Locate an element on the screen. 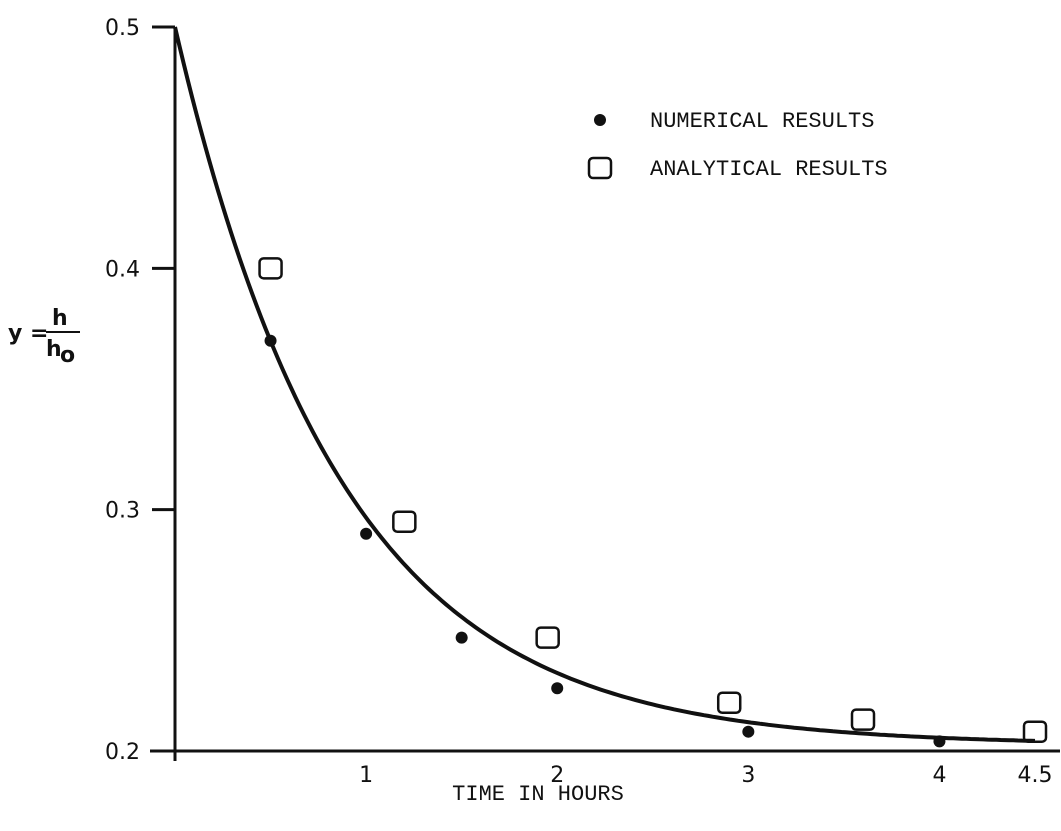  x-tick-label: 2 is located at coordinates (557, 775).